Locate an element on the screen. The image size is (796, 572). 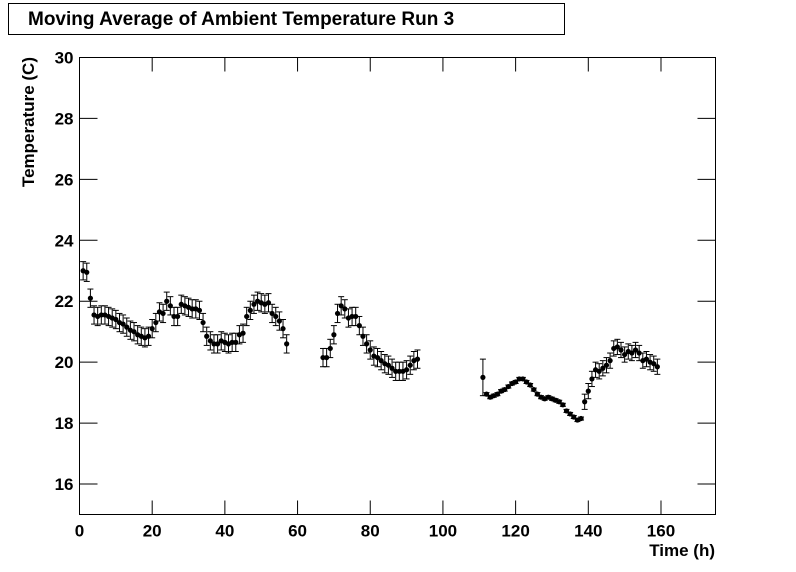
x-tick-label: 120 is located at coordinates (515, 531).